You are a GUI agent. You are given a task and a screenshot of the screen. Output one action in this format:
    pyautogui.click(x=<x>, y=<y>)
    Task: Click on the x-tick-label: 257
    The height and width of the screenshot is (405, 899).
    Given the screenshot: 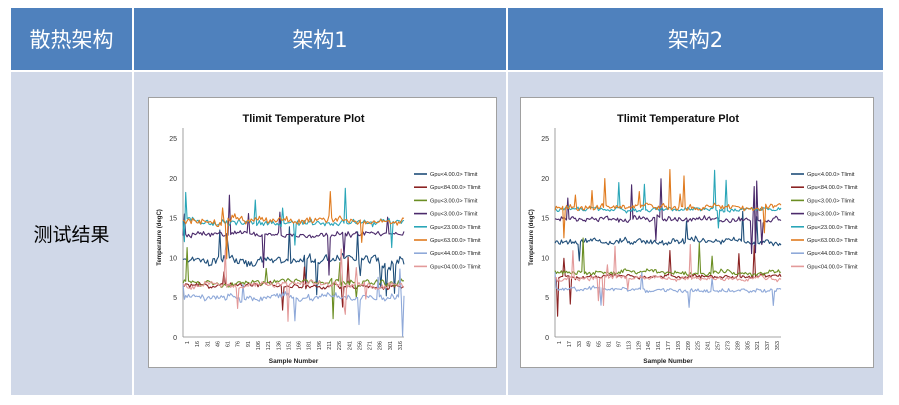 What is the action you would take?
    pyautogui.click(x=719, y=345)
    